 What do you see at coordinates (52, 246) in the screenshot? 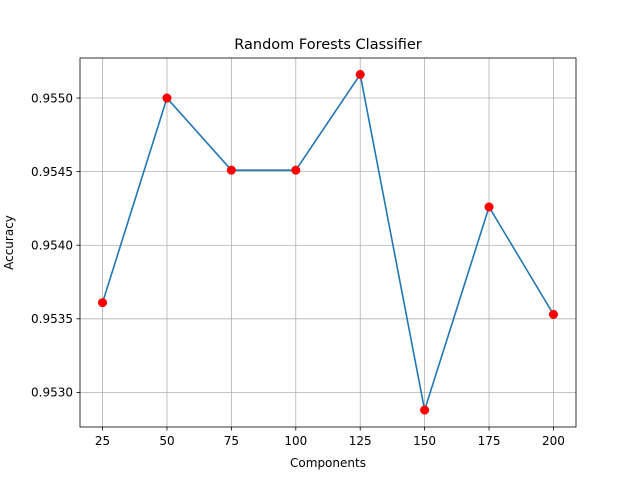
I see `y-tick-label: 0.9540` at bounding box center [52, 246].